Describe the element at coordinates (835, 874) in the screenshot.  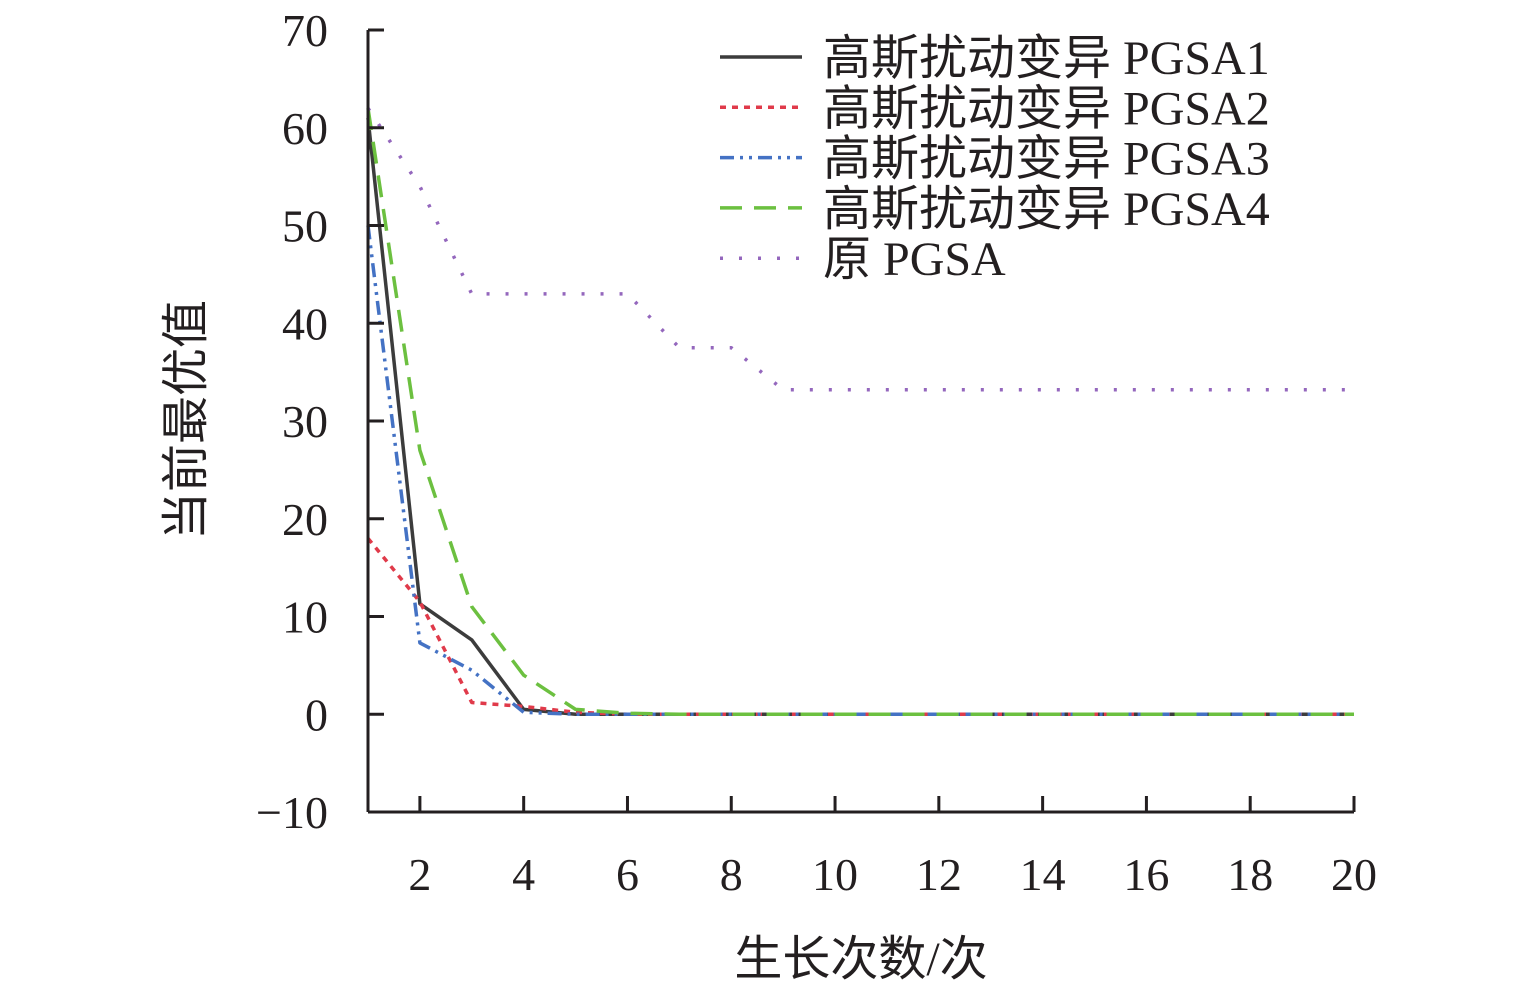
I see `x-tick-label: 10` at that location.